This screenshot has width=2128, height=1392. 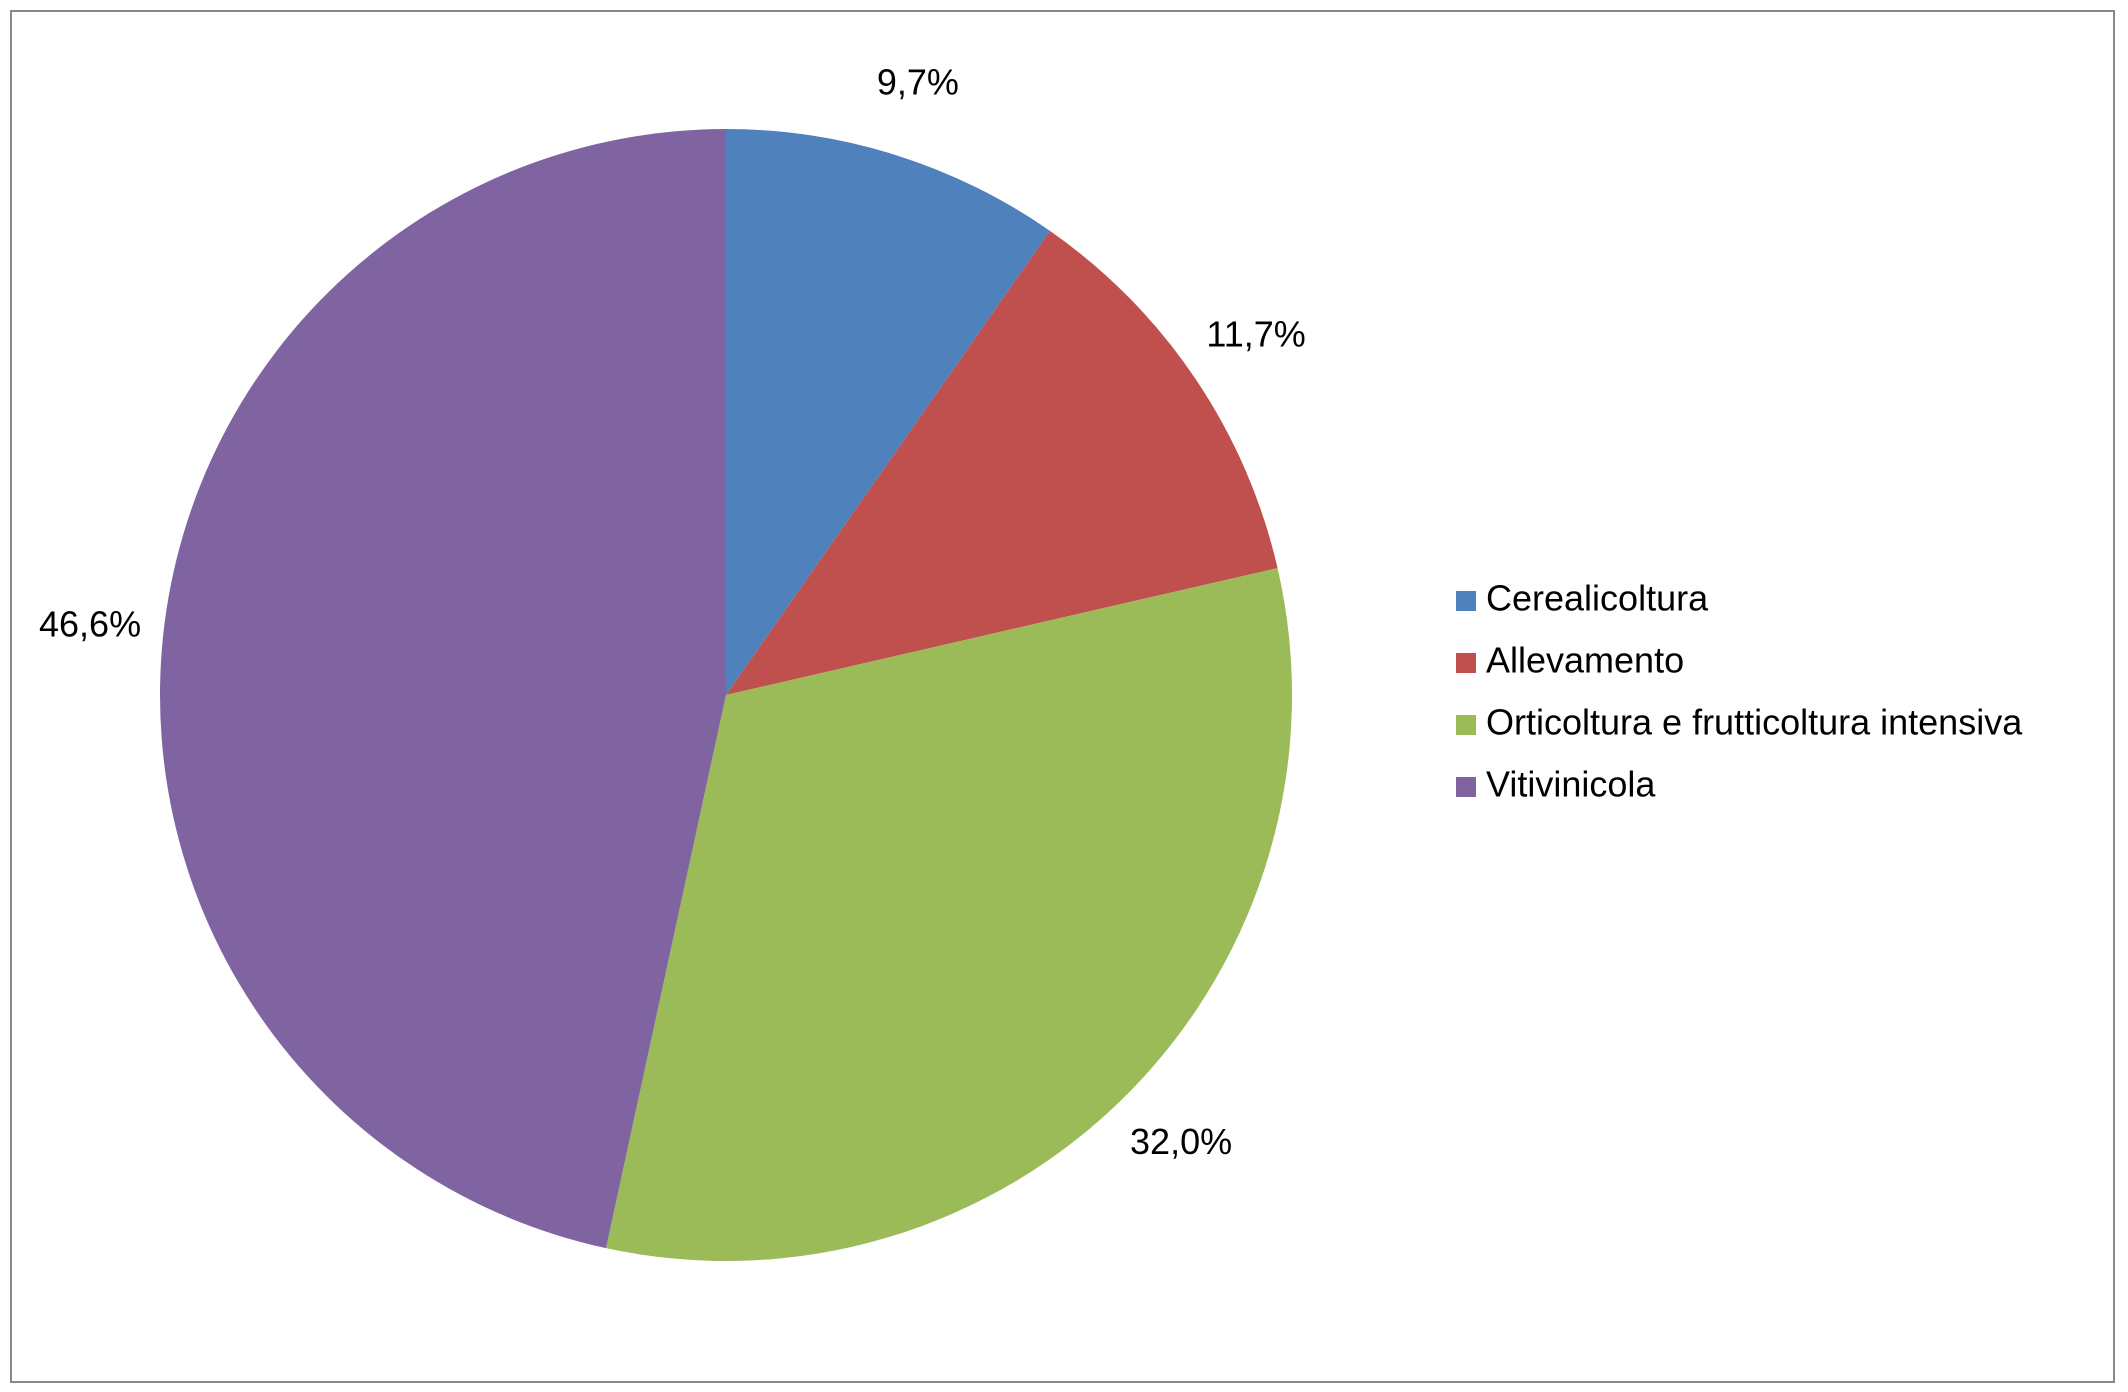 What do you see at coordinates (1597, 598) in the screenshot?
I see `legend-label: Cerealicoltura` at bounding box center [1597, 598].